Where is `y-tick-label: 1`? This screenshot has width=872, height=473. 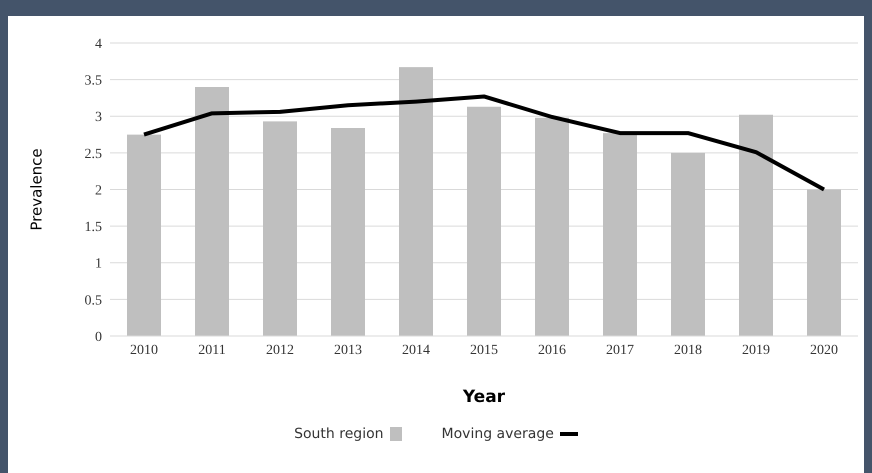 y-tick-label: 1 is located at coordinates (98, 264).